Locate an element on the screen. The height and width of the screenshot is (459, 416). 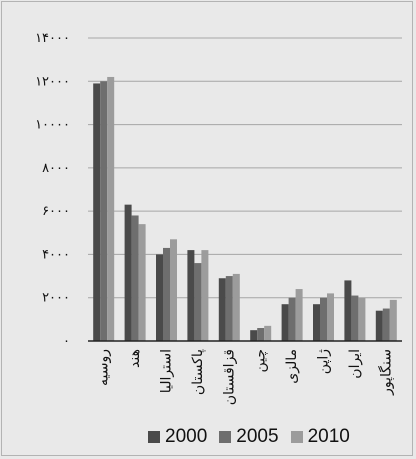
legend-label-2005: 2005 is located at coordinates (257, 436).